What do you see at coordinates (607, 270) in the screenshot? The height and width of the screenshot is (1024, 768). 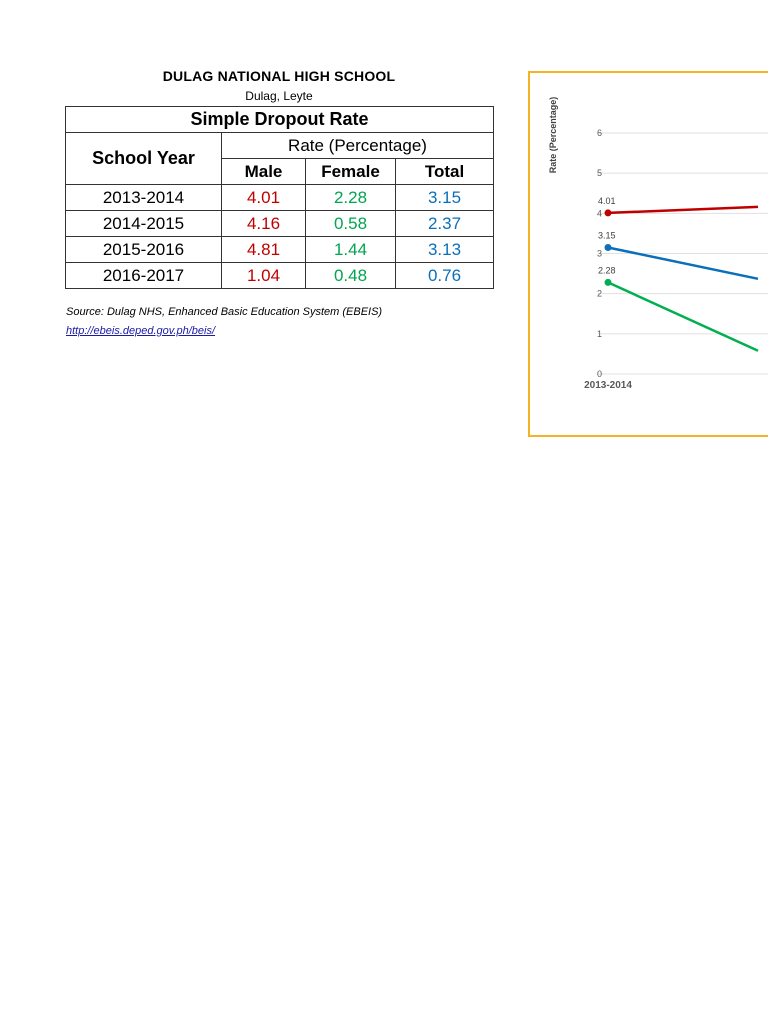 I see `female-data-label: 2.28` at bounding box center [607, 270].